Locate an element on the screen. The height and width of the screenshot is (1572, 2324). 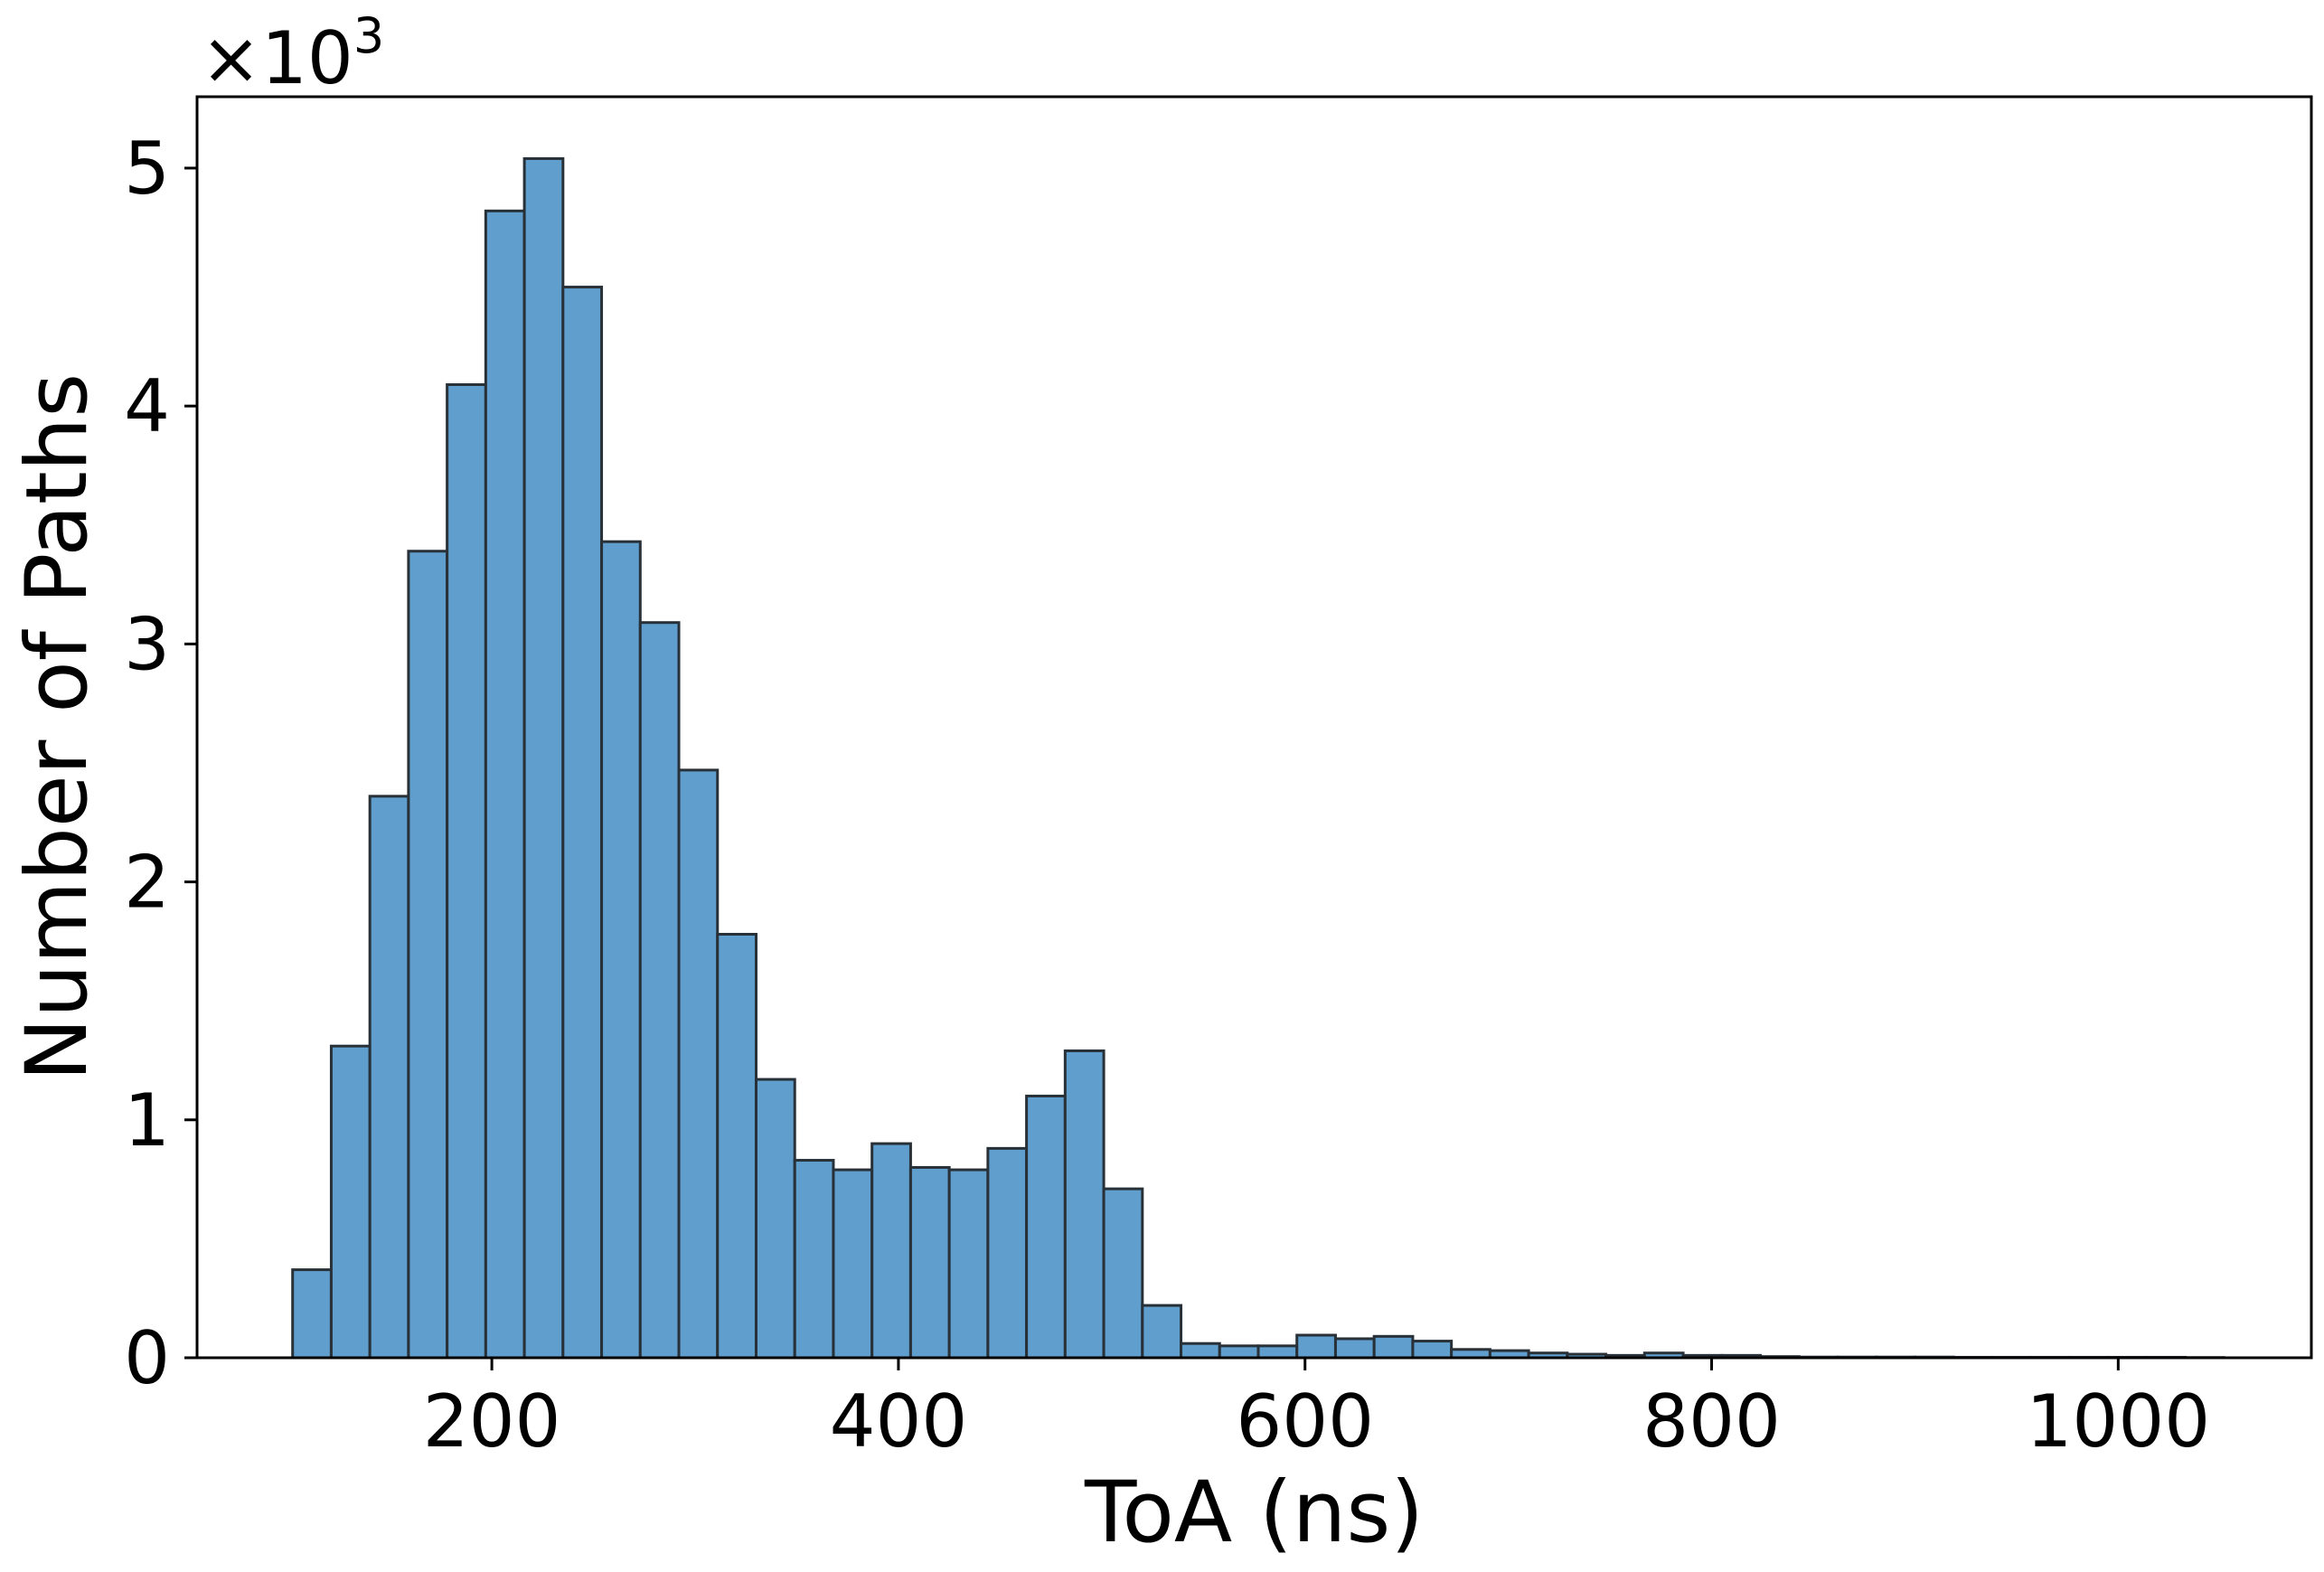
y-axis-title: Number of Paths is located at coordinates (57, 727).